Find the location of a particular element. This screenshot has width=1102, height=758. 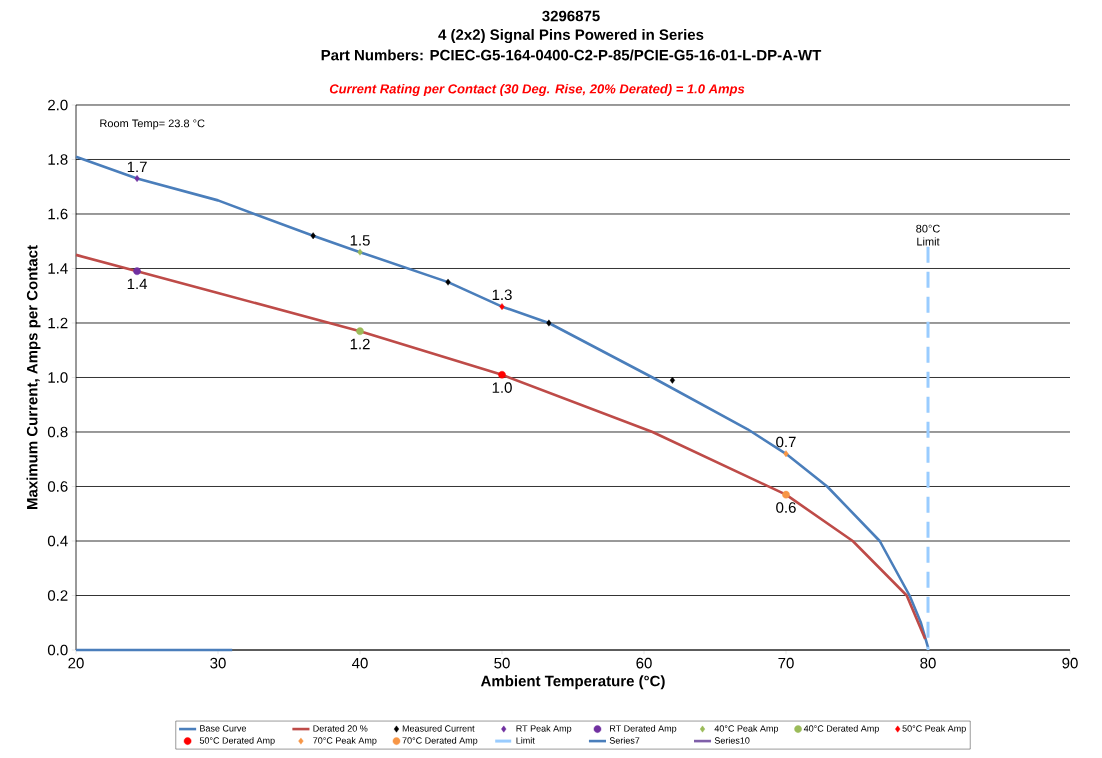

x-tick-label: 20 is located at coordinates (76, 663).